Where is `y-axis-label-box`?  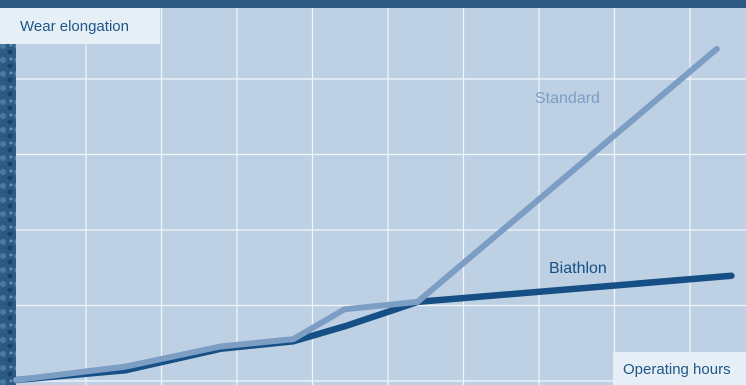
y-axis-label-box is located at coordinates (80, 26).